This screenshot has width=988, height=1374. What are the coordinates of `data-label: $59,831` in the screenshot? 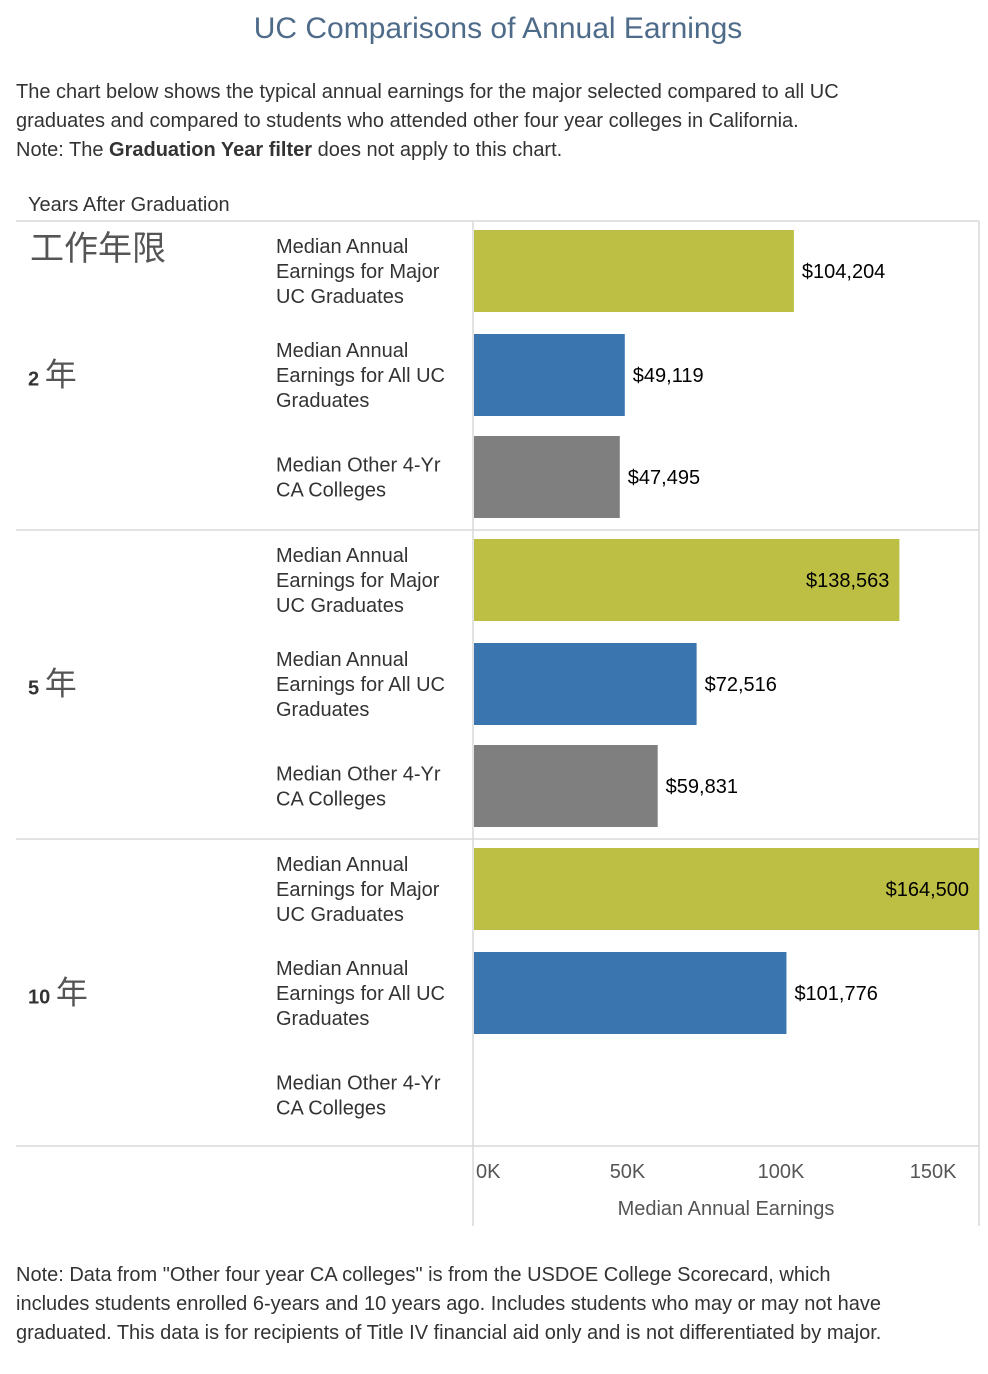 It's located at (702, 787).